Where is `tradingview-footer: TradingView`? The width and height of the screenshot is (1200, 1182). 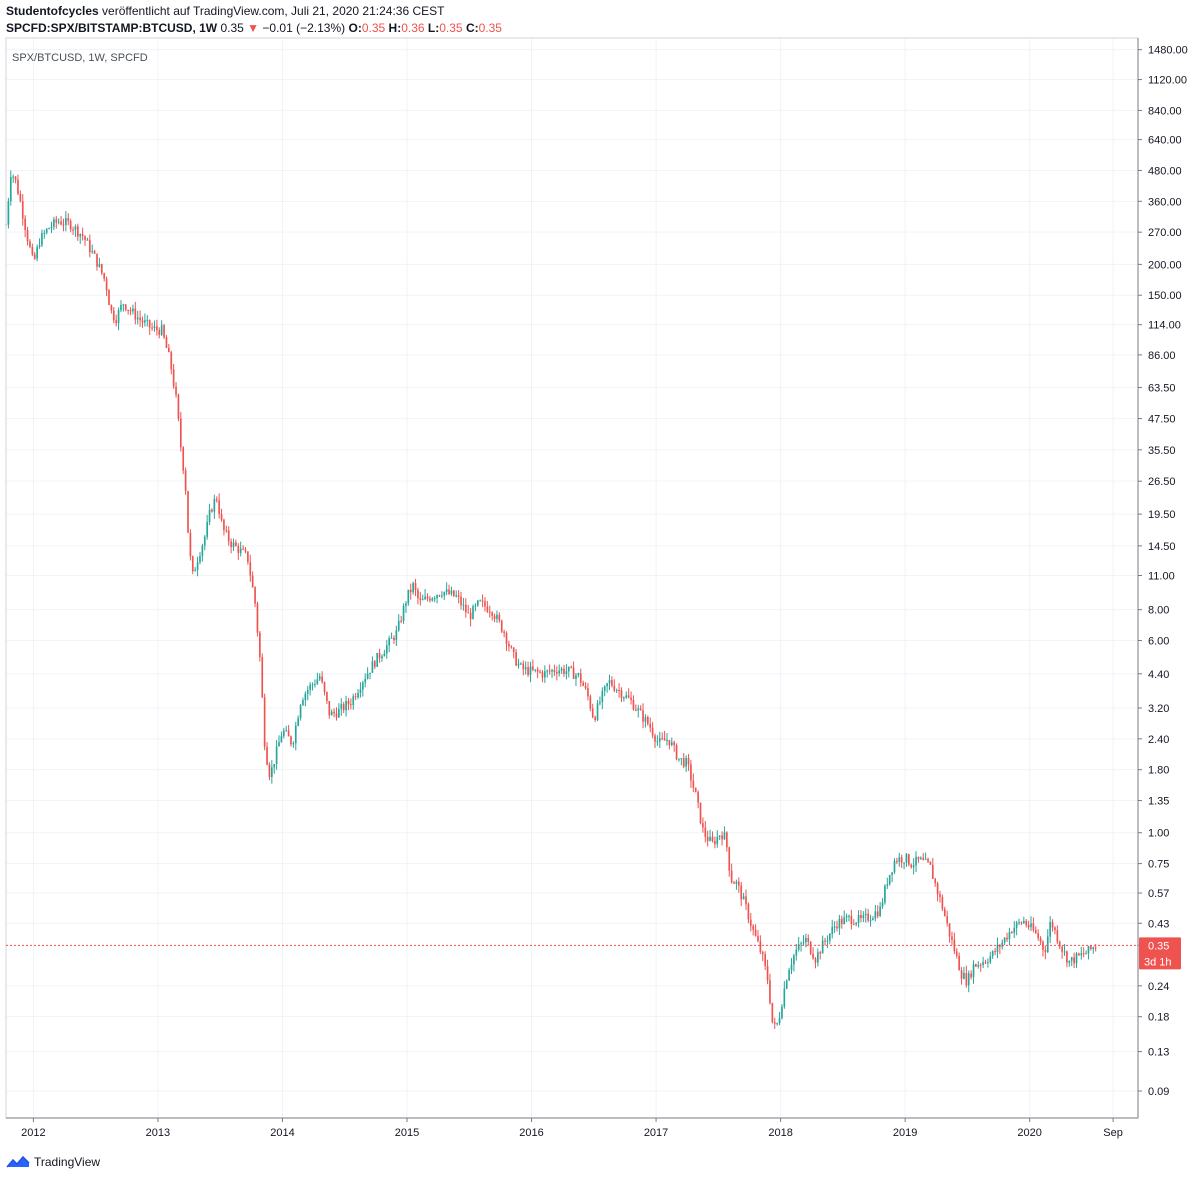
tradingview-footer: TradingView is located at coordinates (53, 1162).